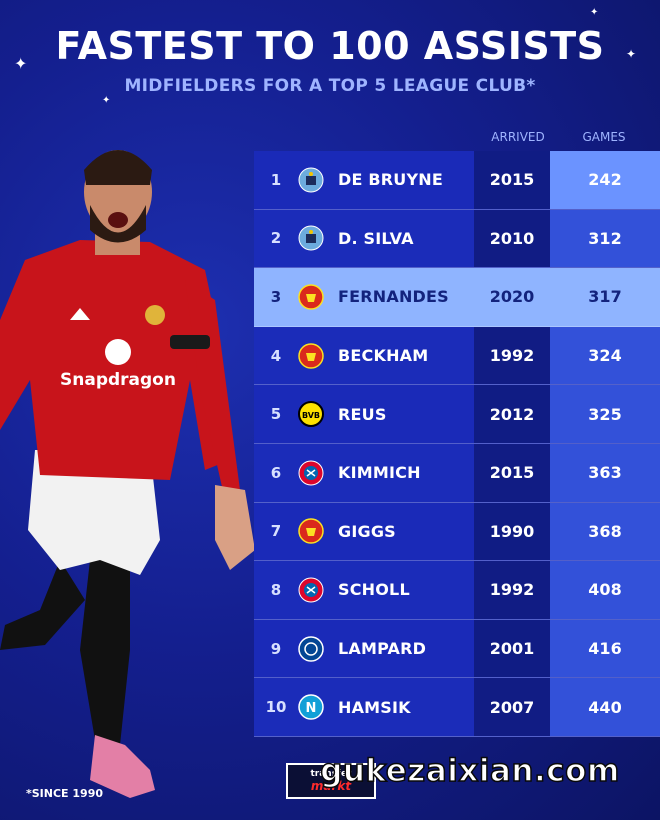 The width and height of the screenshot is (660, 820). What do you see at coordinates (276, 238) in the screenshot?
I see `rank-number: 2` at bounding box center [276, 238].